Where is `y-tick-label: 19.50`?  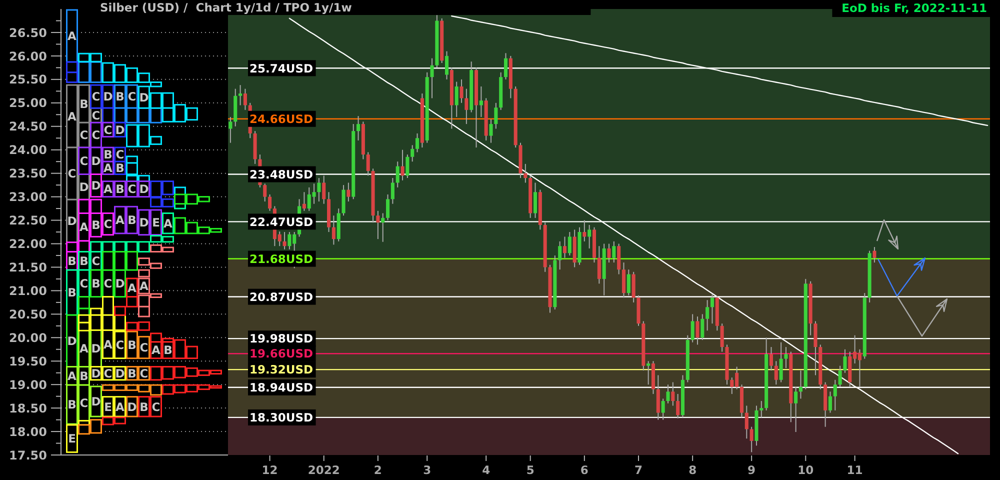
y-tick-label: 19.50 is located at coordinates (28, 361).